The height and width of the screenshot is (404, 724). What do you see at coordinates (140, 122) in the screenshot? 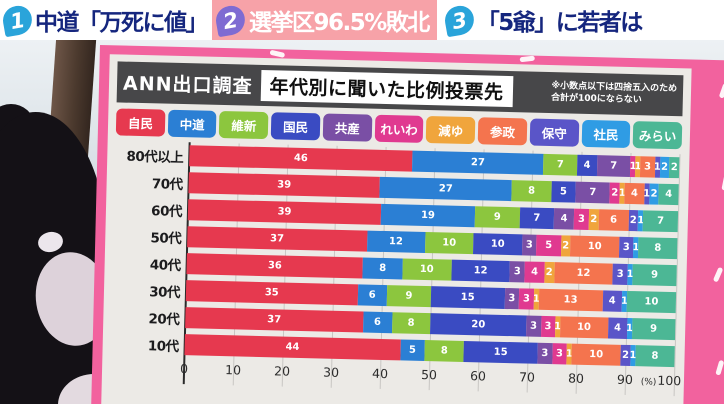
I see `legend-item: 自民` at bounding box center [140, 122].